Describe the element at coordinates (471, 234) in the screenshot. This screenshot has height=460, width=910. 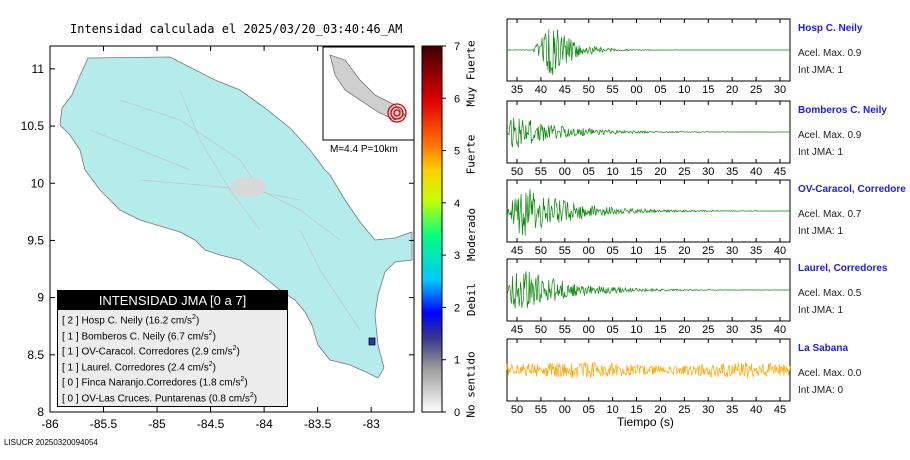
I see `colorbar-class-label: Moderado` at that location.